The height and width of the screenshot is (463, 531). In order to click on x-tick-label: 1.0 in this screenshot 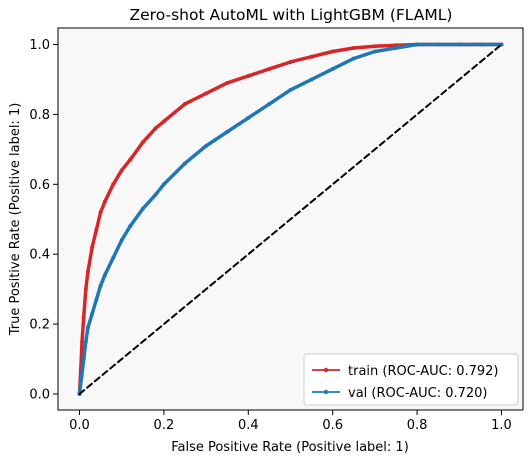, I will do `click(501, 425)`.